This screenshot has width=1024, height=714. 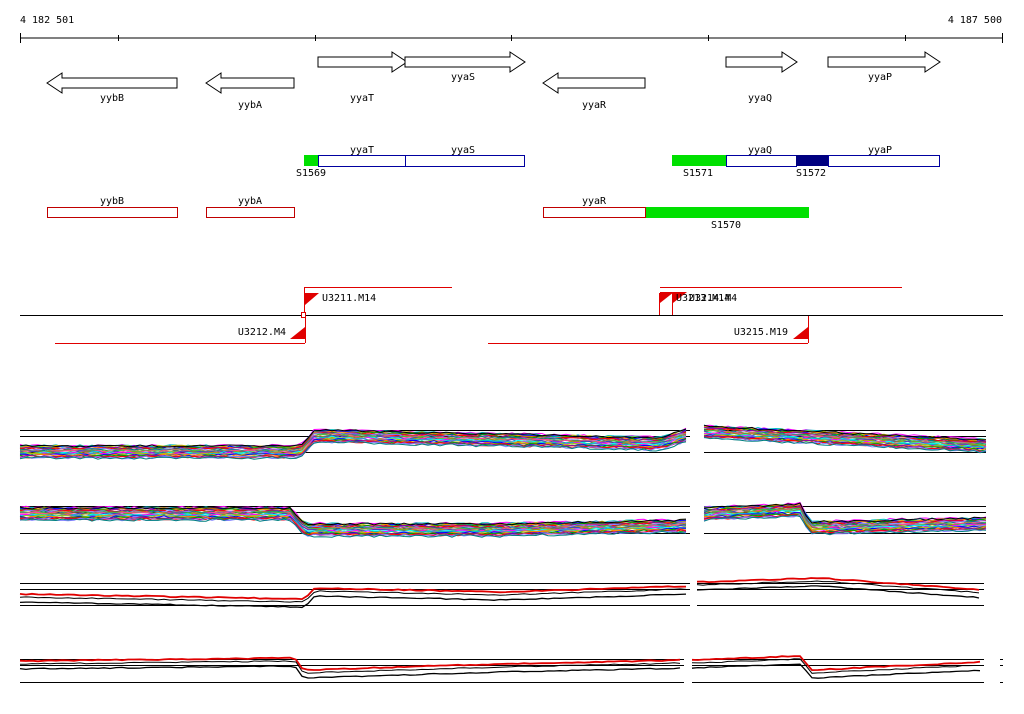 I want to click on minus-strand-segments: yybB yybA yyaR S1570, so click(x=428, y=213).